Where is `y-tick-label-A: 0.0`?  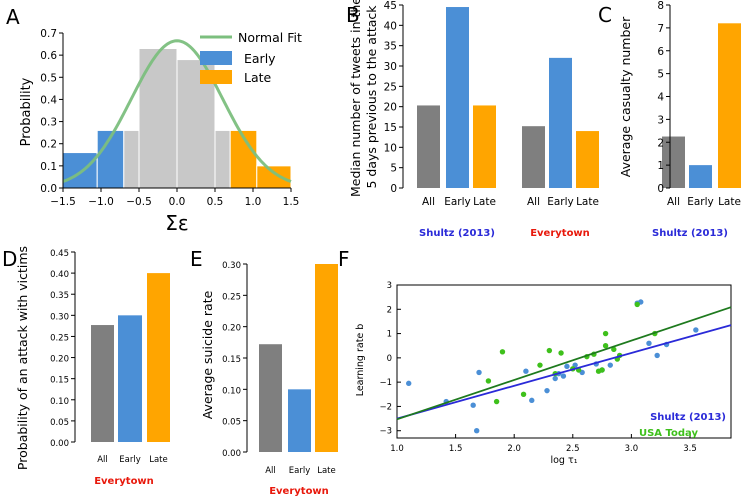 y-tick-label-A: 0.0 is located at coordinates (48, 189).